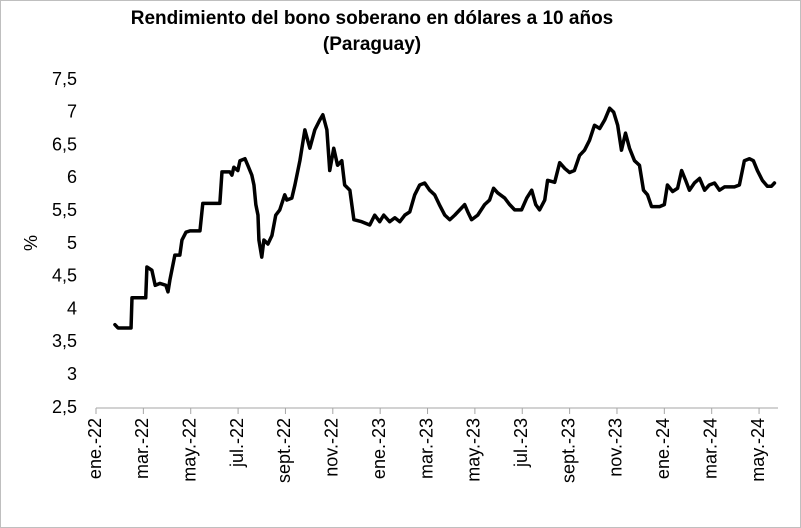 This screenshot has width=801, height=528. Describe the element at coordinates (663, 448) in the screenshot. I see `x-tick-label: ene.-24` at that location.